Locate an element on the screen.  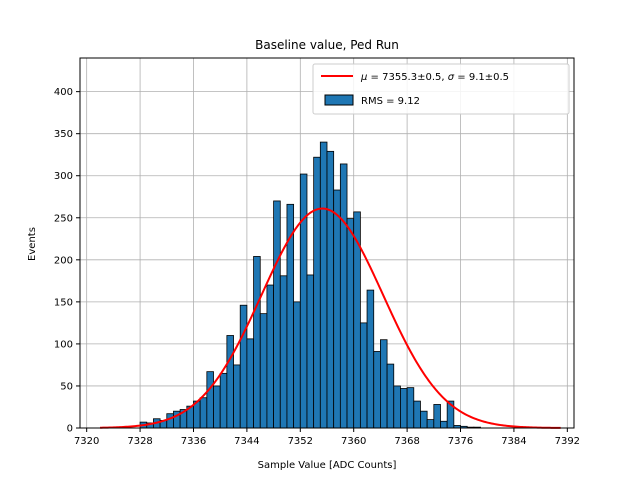
x-tick-label: 7344 is located at coordinates (246, 441).